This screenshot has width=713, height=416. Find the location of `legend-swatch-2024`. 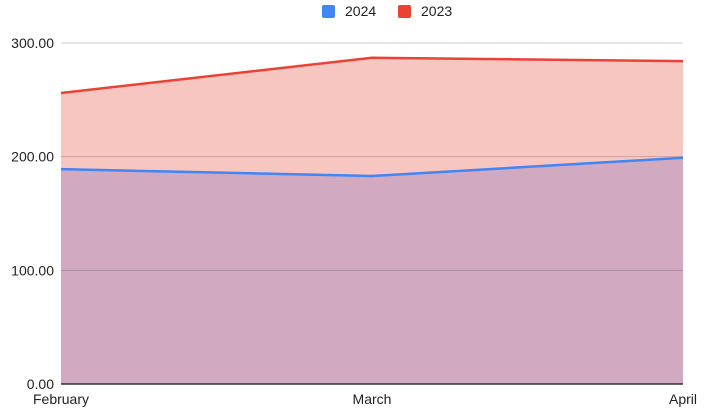

legend-swatch-2024 is located at coordinates (328, 11).